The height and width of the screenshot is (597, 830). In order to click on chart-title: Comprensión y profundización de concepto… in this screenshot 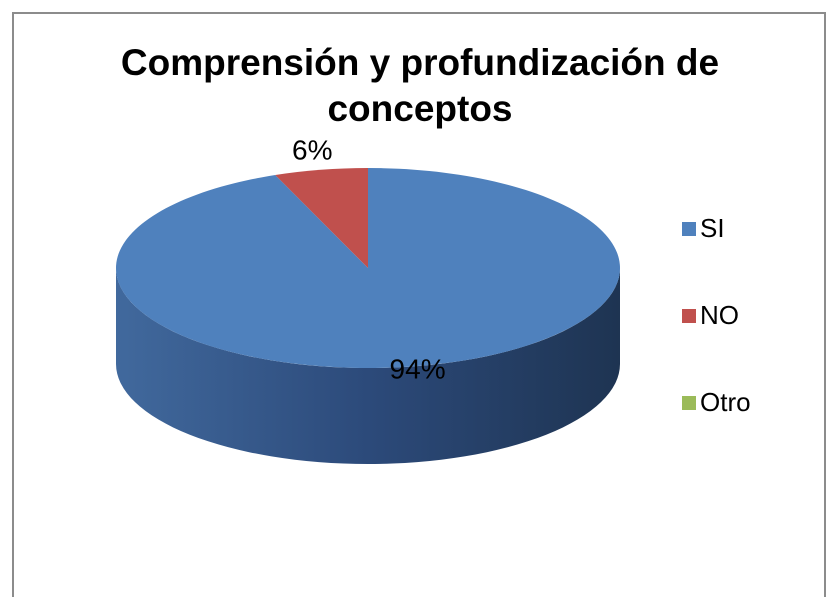, I will do `click(420, 85)`.